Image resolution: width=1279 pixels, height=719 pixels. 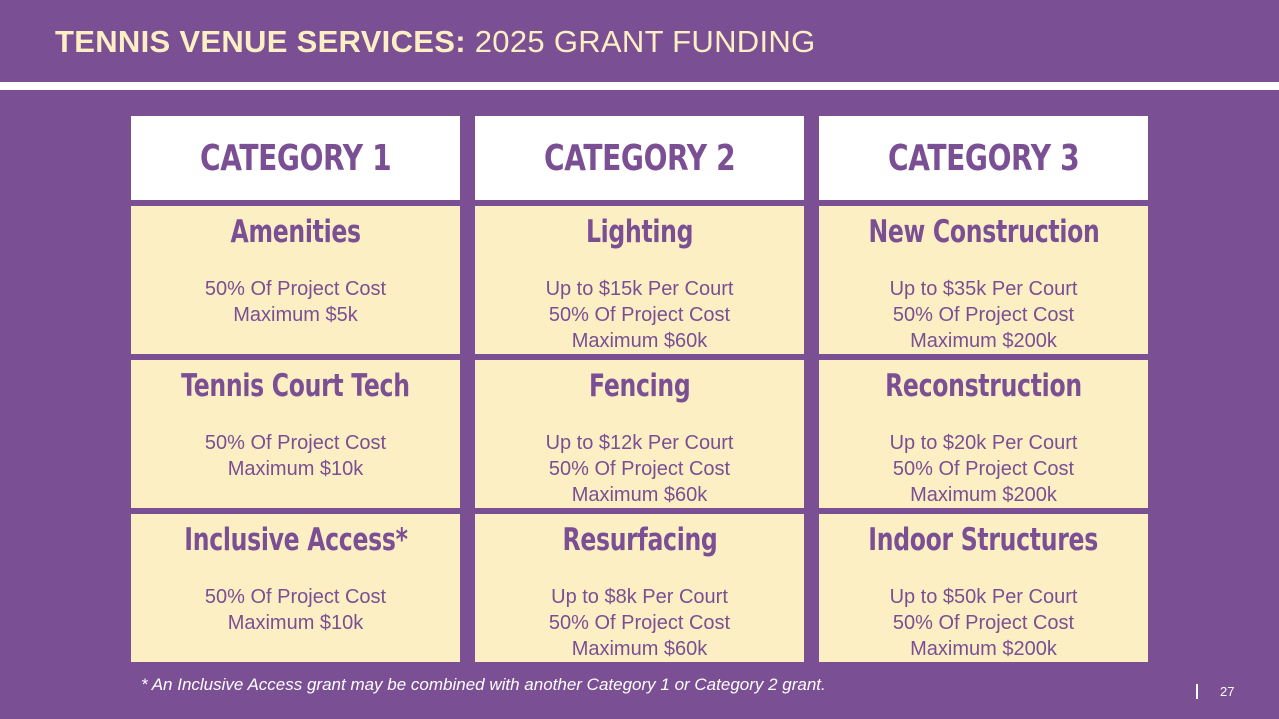 I want to click on grant-title: Indoor Structures, so click(x=983, y=540).